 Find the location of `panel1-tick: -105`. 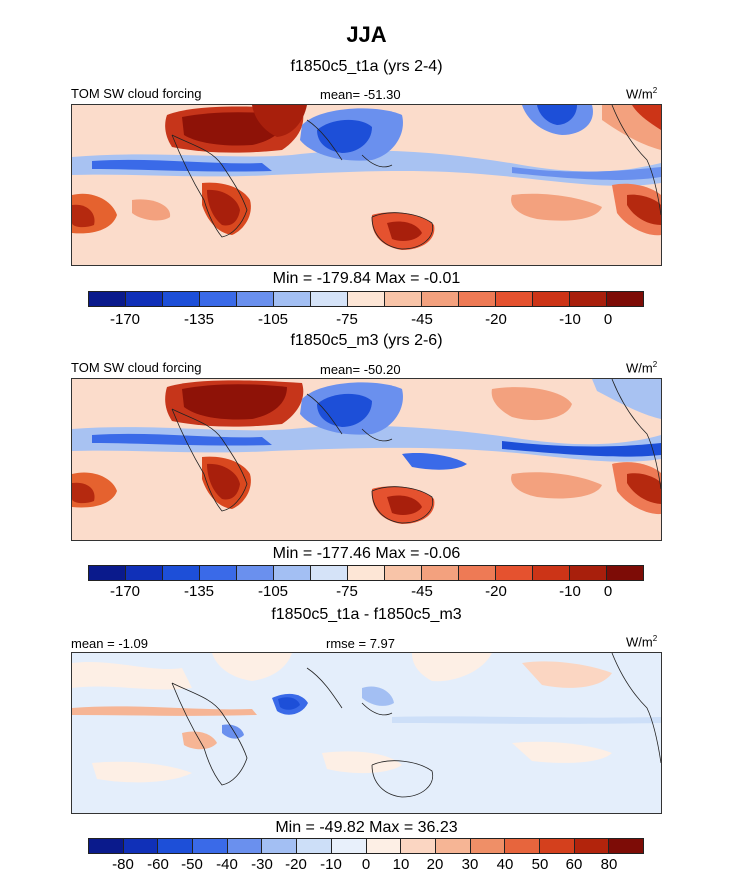

panel1-tick: -105 is located at coordinates (273, 319).